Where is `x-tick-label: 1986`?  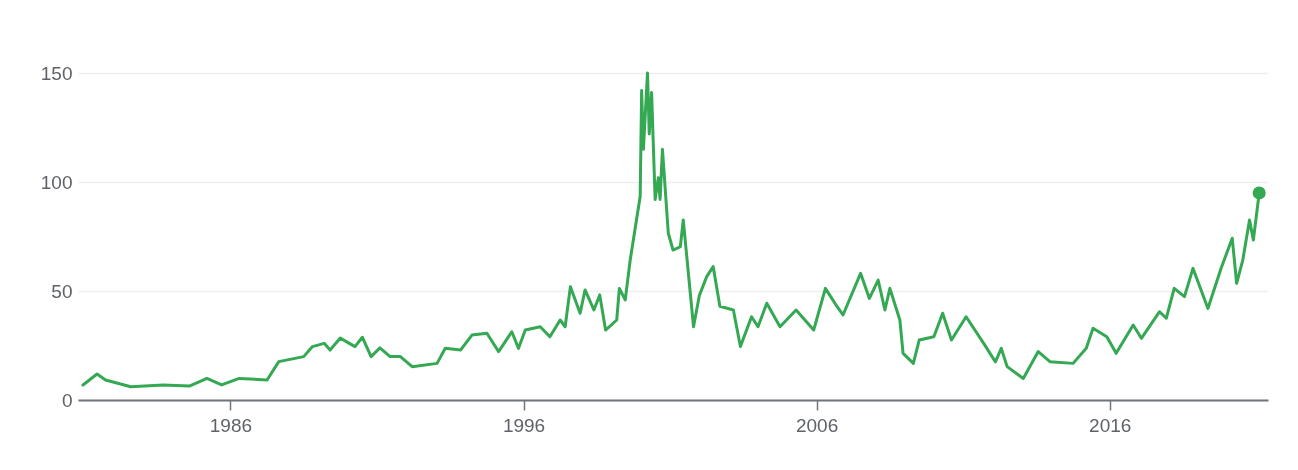
x-tick-label: 1986 is located at coordinates (231, 425).